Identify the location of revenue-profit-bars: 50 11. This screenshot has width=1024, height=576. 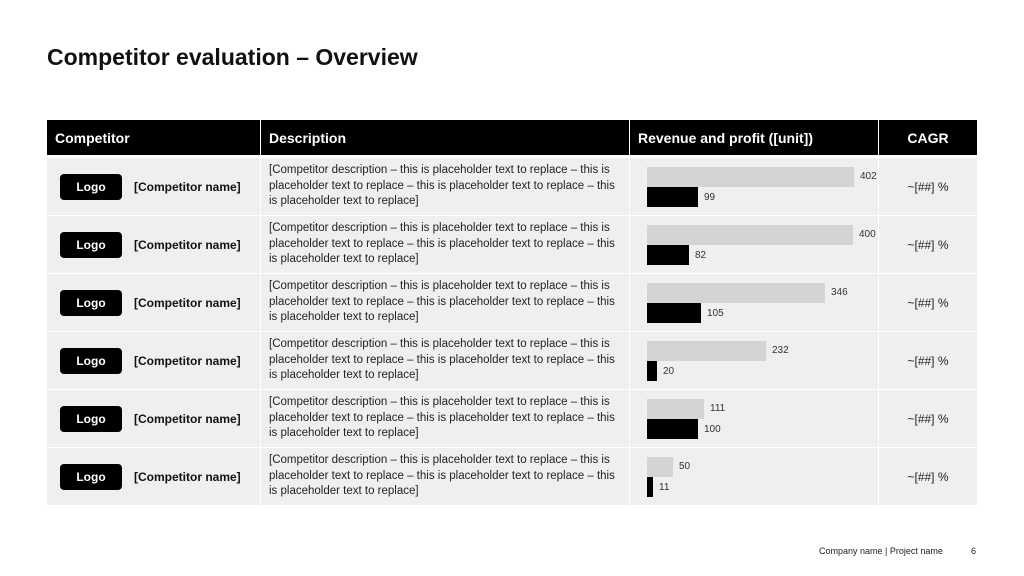
(758, 476).